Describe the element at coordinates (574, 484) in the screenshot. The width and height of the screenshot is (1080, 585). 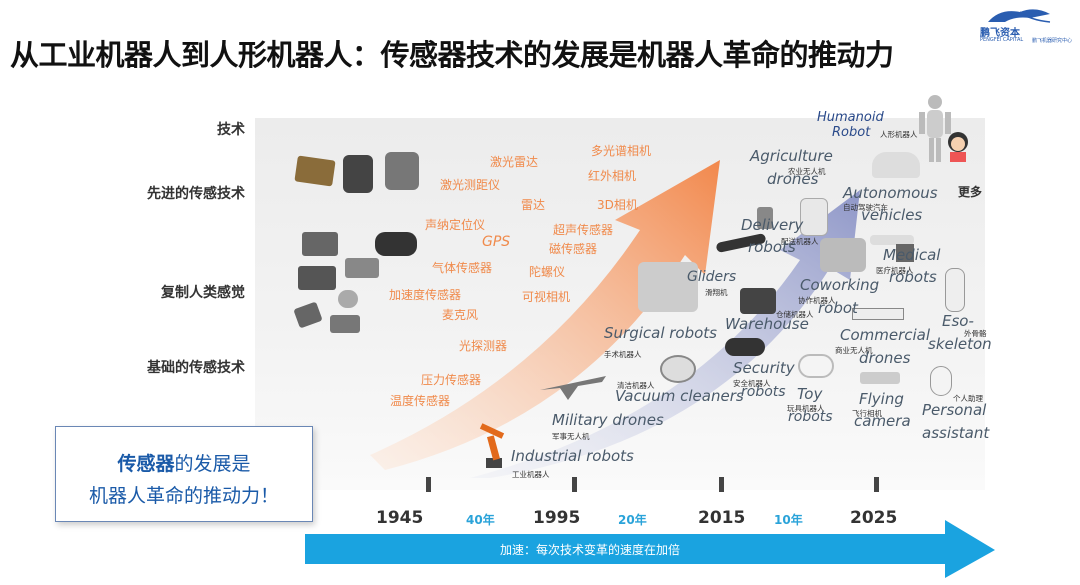
I see `tick-1995` at that location.